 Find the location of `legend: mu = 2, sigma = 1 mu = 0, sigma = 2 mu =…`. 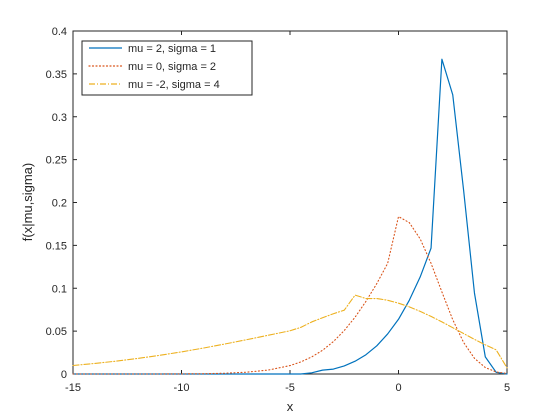

legend: mu = 2, sigma = 1 mu = 0, sigma = 2 mu =… is located at coordinates (167, 68).